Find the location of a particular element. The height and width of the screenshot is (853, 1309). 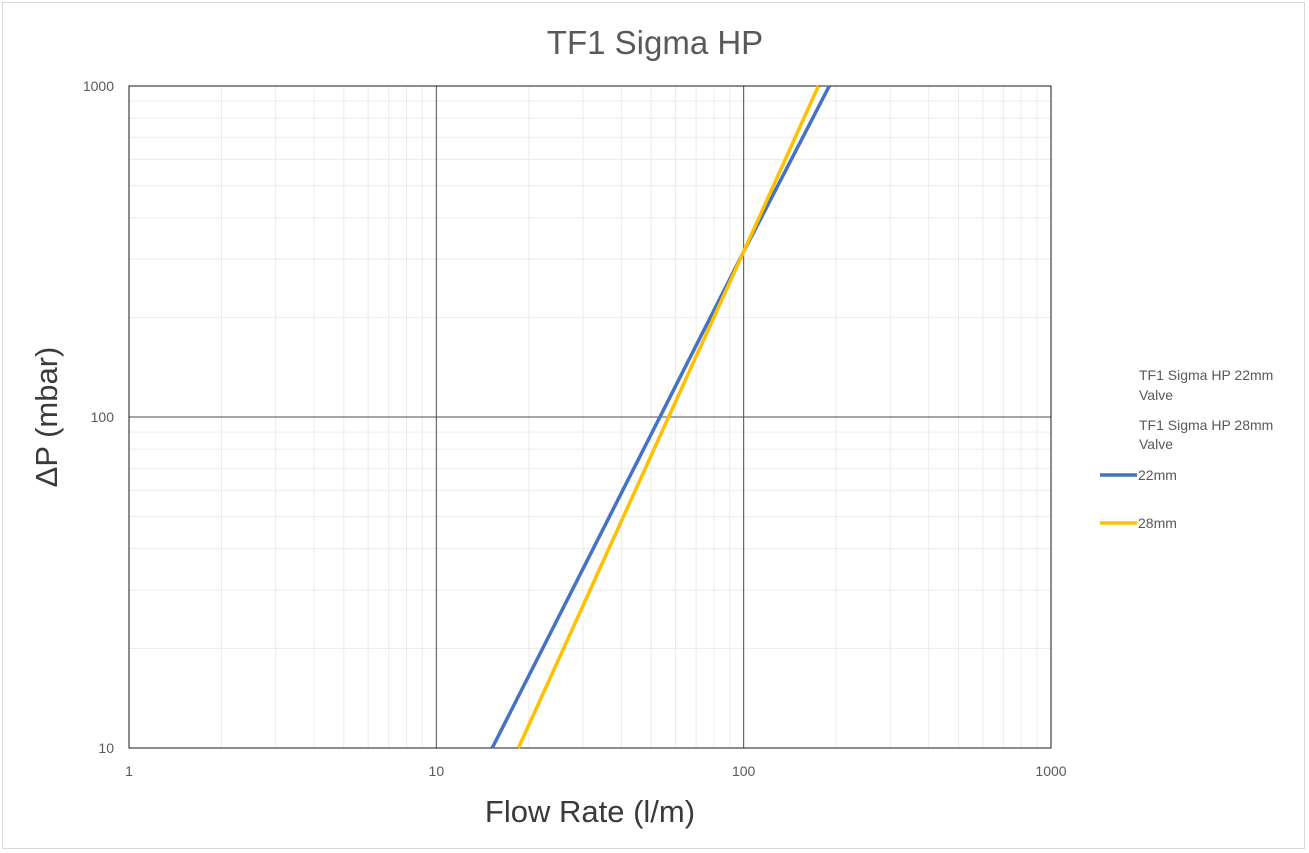

legend-note-line: TF1 Sigma HP 28mm is located at coordinates (1206, 425).